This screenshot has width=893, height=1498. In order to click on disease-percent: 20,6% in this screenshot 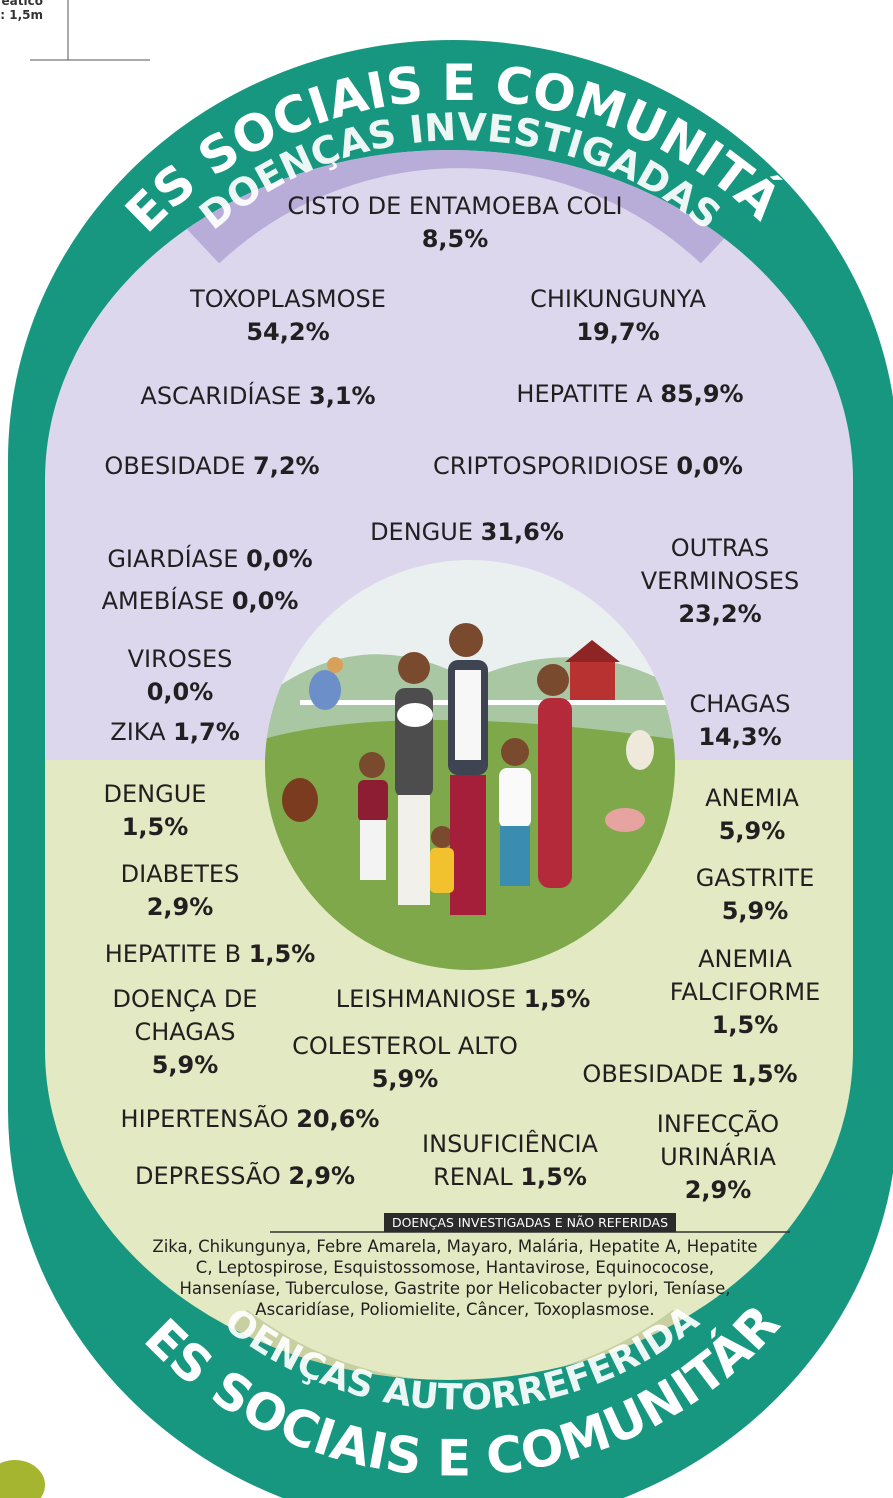, I will do `click(338, 1119)`.